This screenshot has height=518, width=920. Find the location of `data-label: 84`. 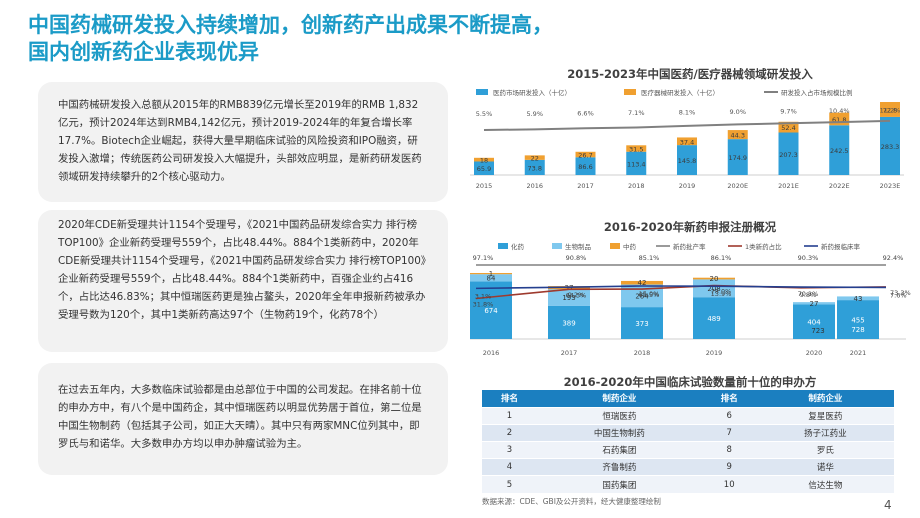

data-label: 84 is located at coordinates (491, 278).